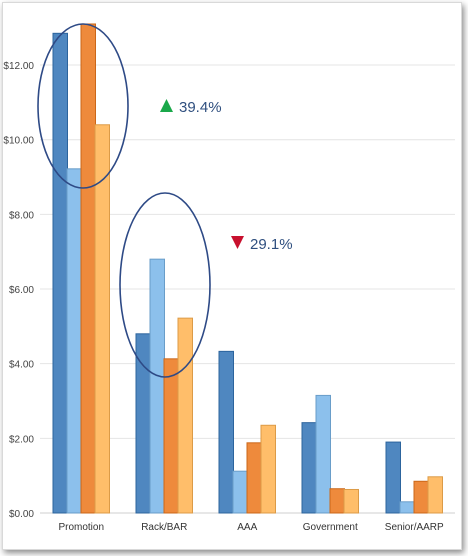 The height and width of the screenshot is (556, 468). I want to click on y-tick-label: $4.00, so click(21, 365).